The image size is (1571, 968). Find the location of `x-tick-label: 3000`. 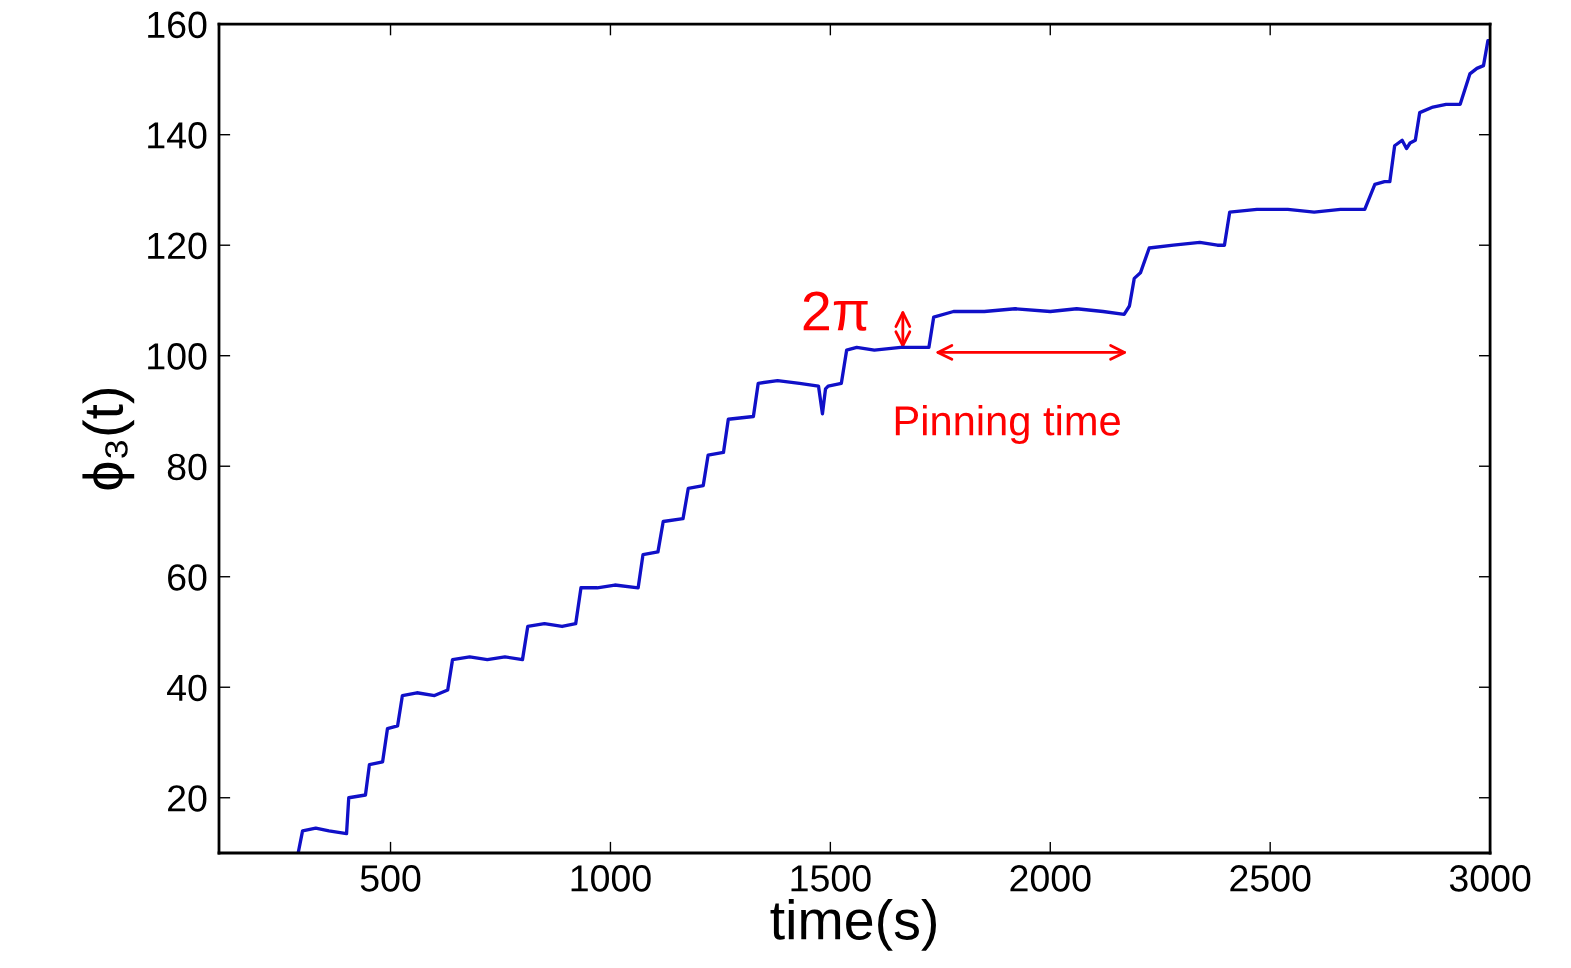

x-tick-label: 3000 is located at coordinates (1490, 878).